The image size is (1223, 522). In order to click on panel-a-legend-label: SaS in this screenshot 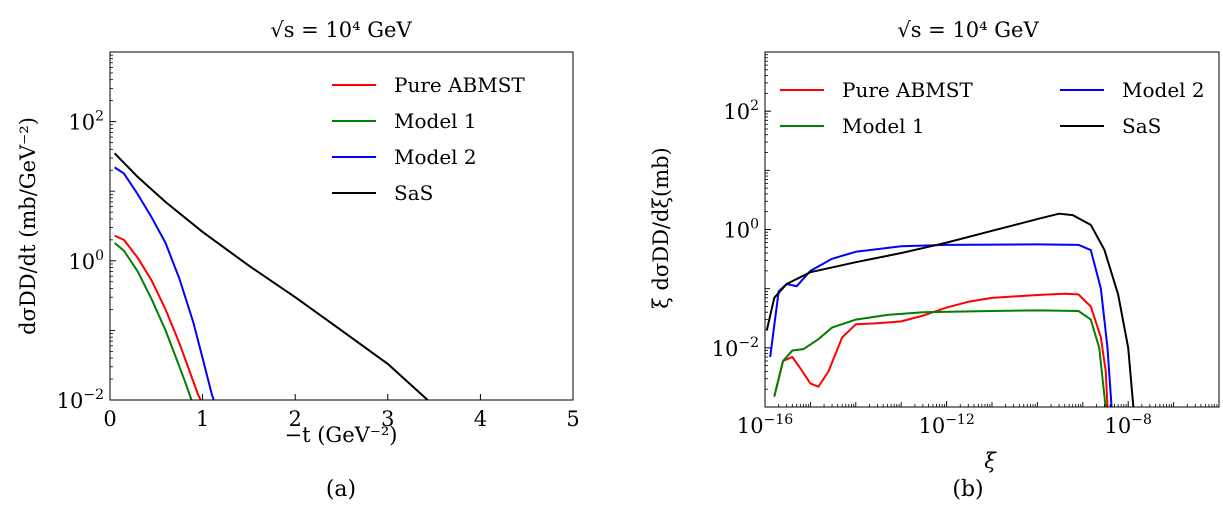, I will do `click(413, 193)`.